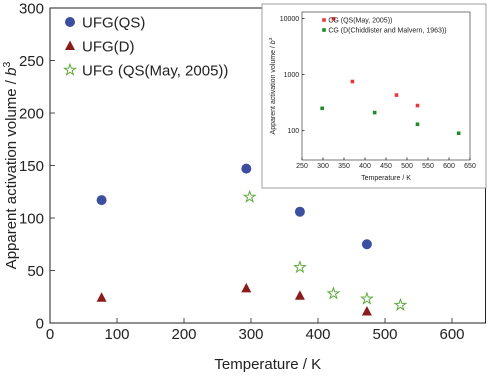 The image size is (500, 380). What do you see at coordinates (360, 20) in the screenshot?
I see `legend-label: CG (QS(May, 2005))` at bounding box center [360, 20].